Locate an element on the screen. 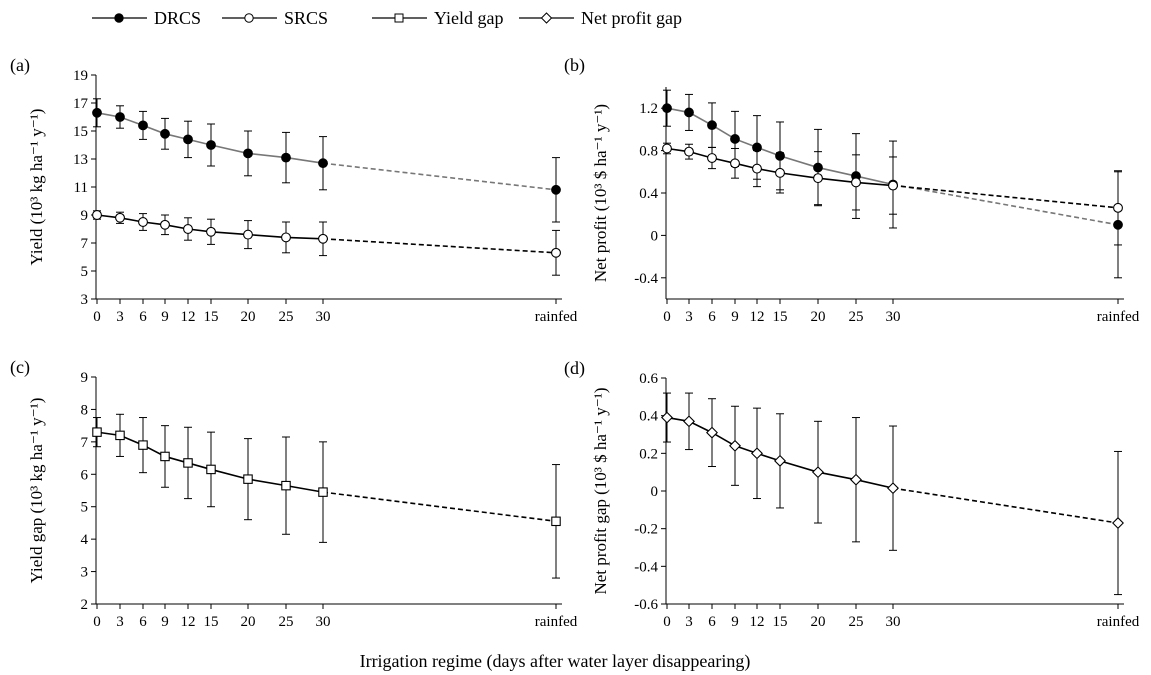  y-tick-label: 6 is located at coordinates (85, 475).